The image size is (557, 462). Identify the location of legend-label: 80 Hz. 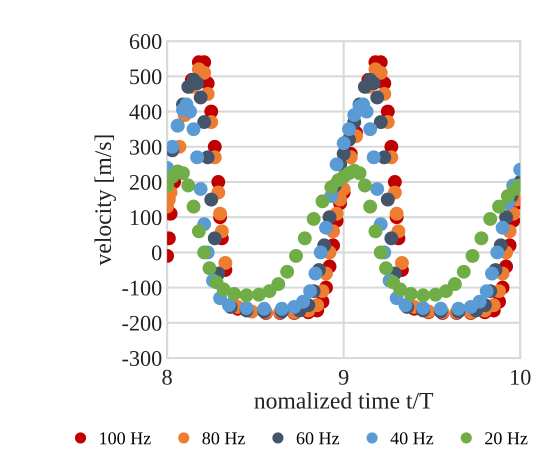
(223, 438).